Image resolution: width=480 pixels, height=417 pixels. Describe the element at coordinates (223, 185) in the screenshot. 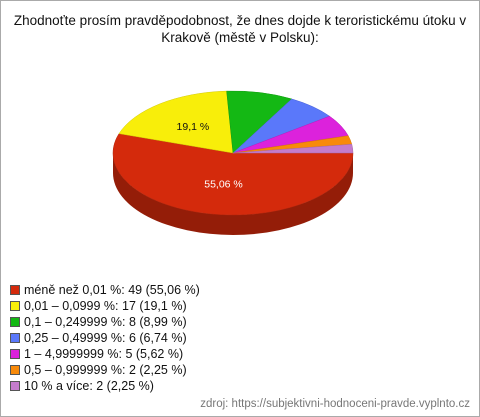

I see `data-label: 55,06 %` at that location.